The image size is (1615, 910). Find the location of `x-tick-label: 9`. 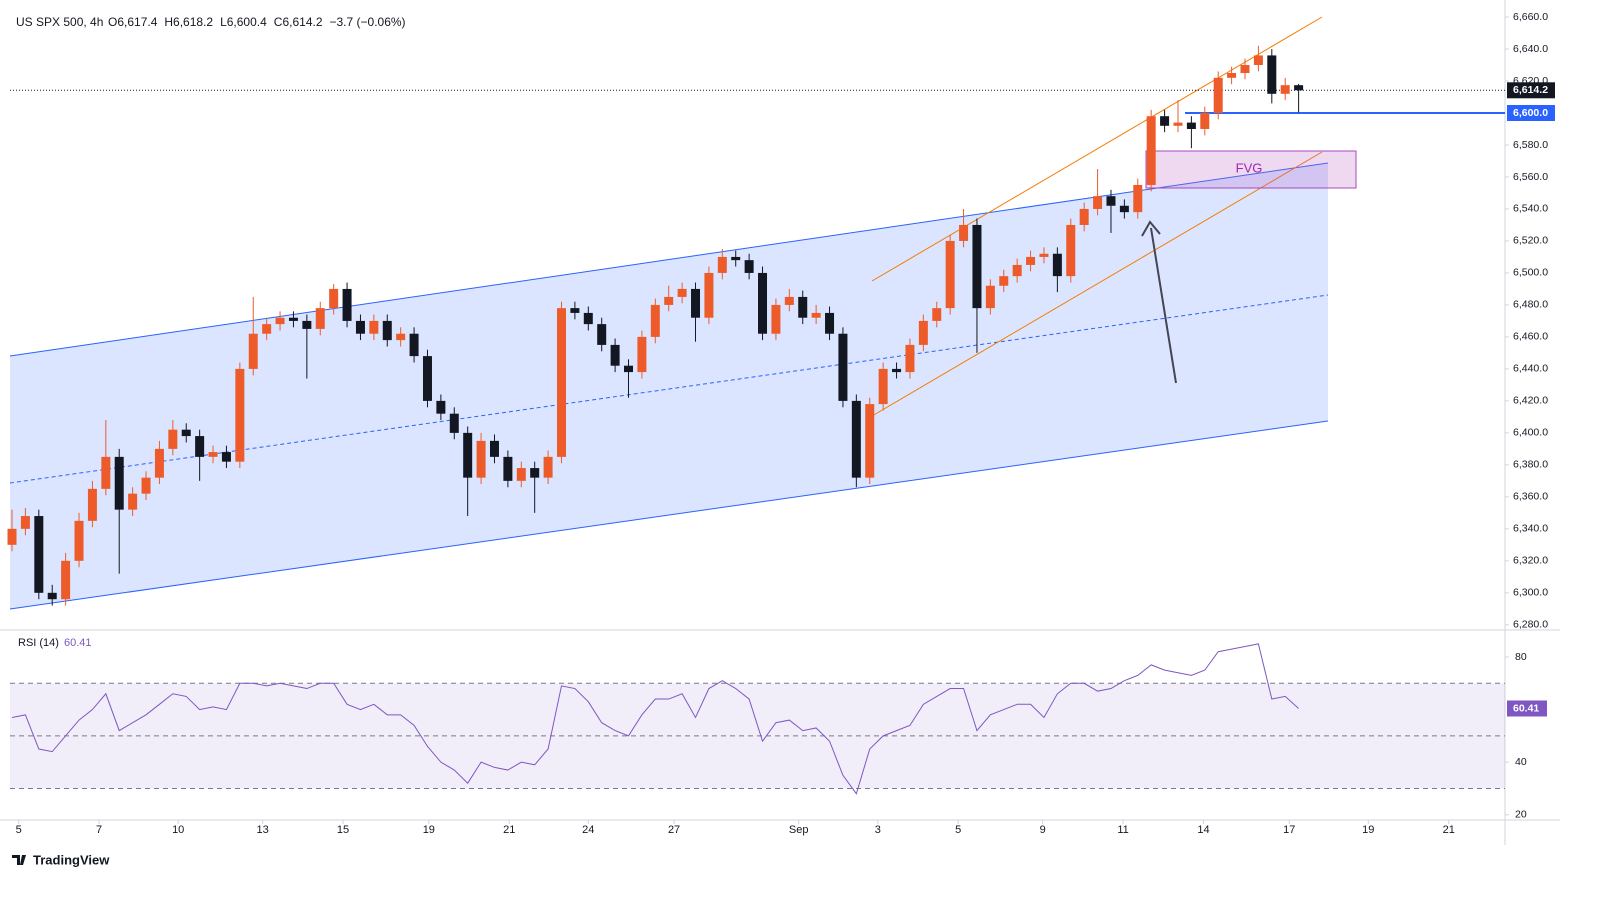

x-tick-label: 9 is located at coordinates (1043, 830).